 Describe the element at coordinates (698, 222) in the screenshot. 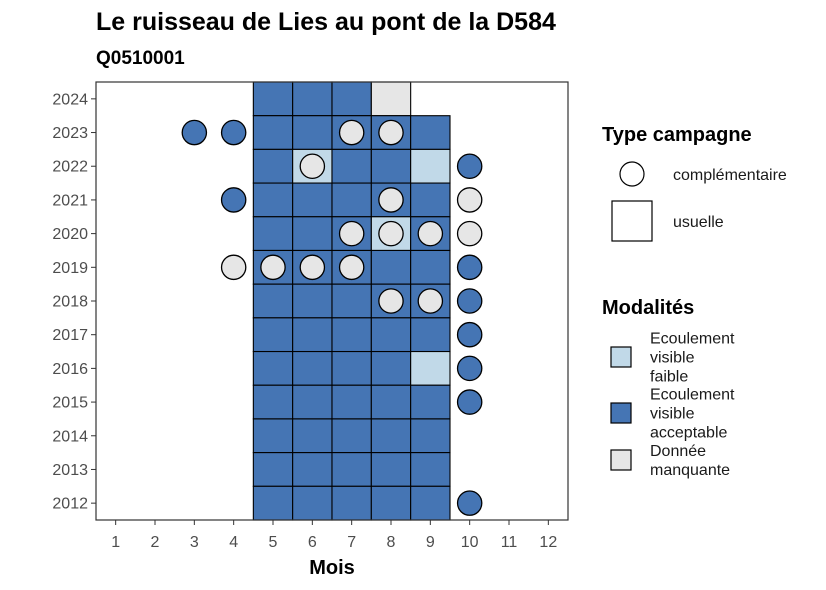

I see `legend-type-item-usuelle: usuelle` at that location.